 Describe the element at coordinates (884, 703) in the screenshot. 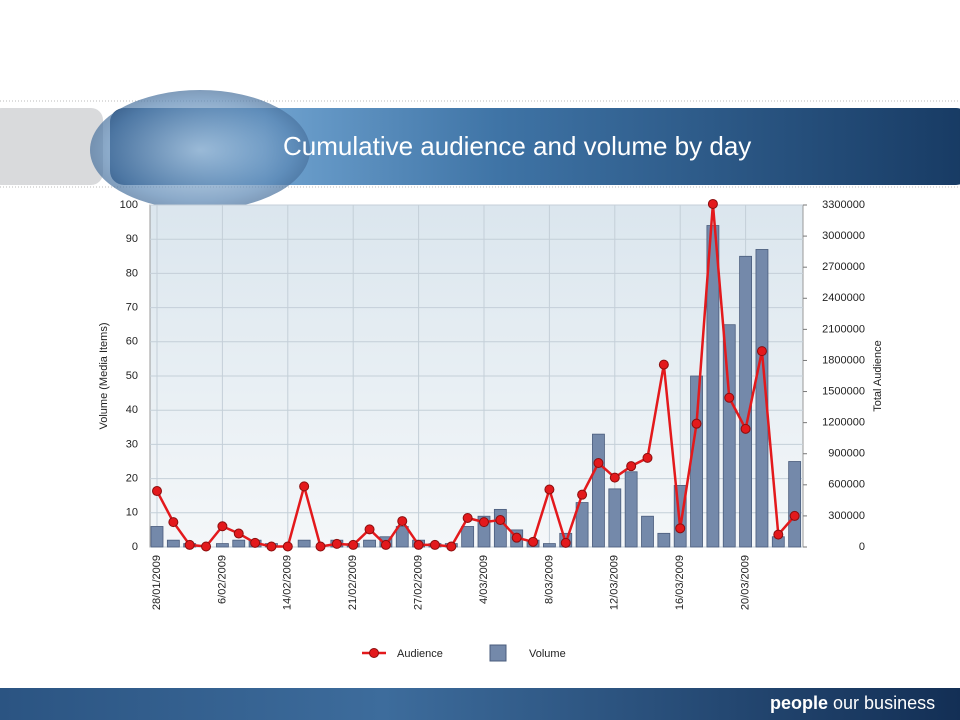

I see `footer-rest: our business` at that location.